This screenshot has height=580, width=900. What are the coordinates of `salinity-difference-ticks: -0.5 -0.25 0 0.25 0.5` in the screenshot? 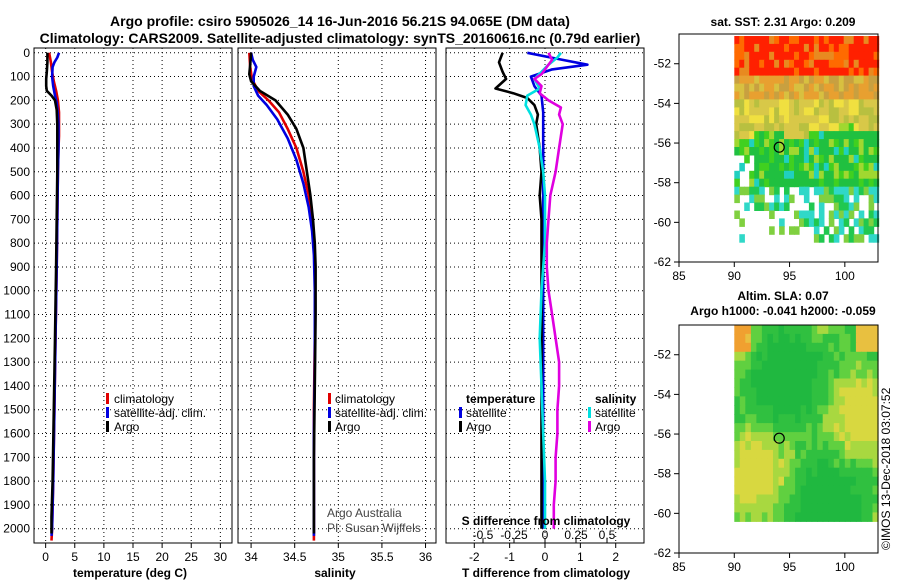 It's located at (544, 535).